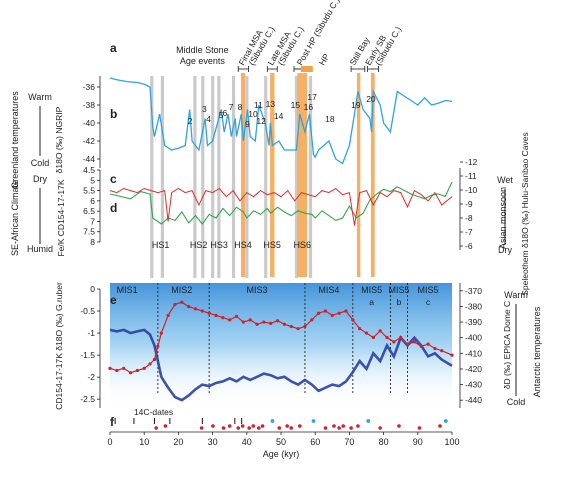 Image resolution: width=577 pixels, height=477 pixels. What do you see at coordinates (89, 87) in the screenshot?
I see `tick-label-left-b: -36` at bounding box center [89, 87].